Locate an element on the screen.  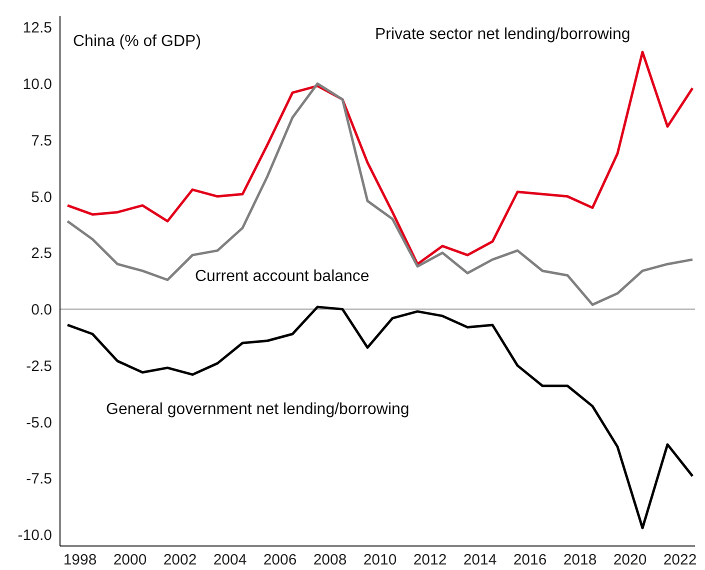
y-tick-label: -10.0 is located at coordinates (35, 535).